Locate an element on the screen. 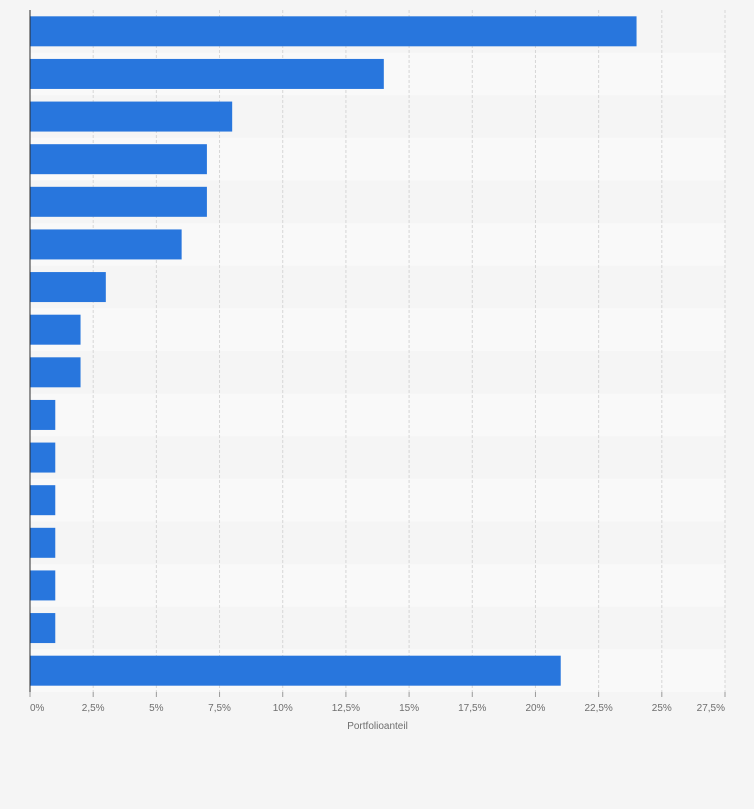 The image size is (754, 809). x-tick-label: 10% is located at coordinates (283, 708).